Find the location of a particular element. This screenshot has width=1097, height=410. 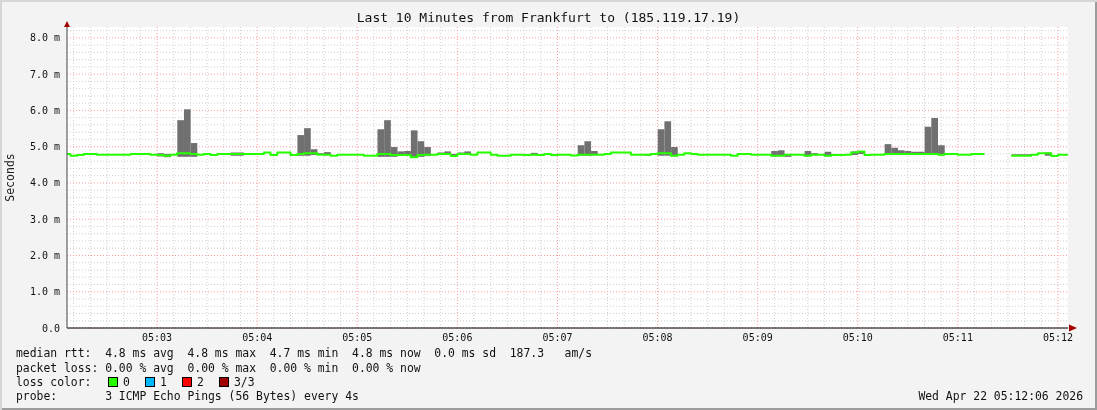

x-tick-label: 05:11 is located at coordinates (957, 338).